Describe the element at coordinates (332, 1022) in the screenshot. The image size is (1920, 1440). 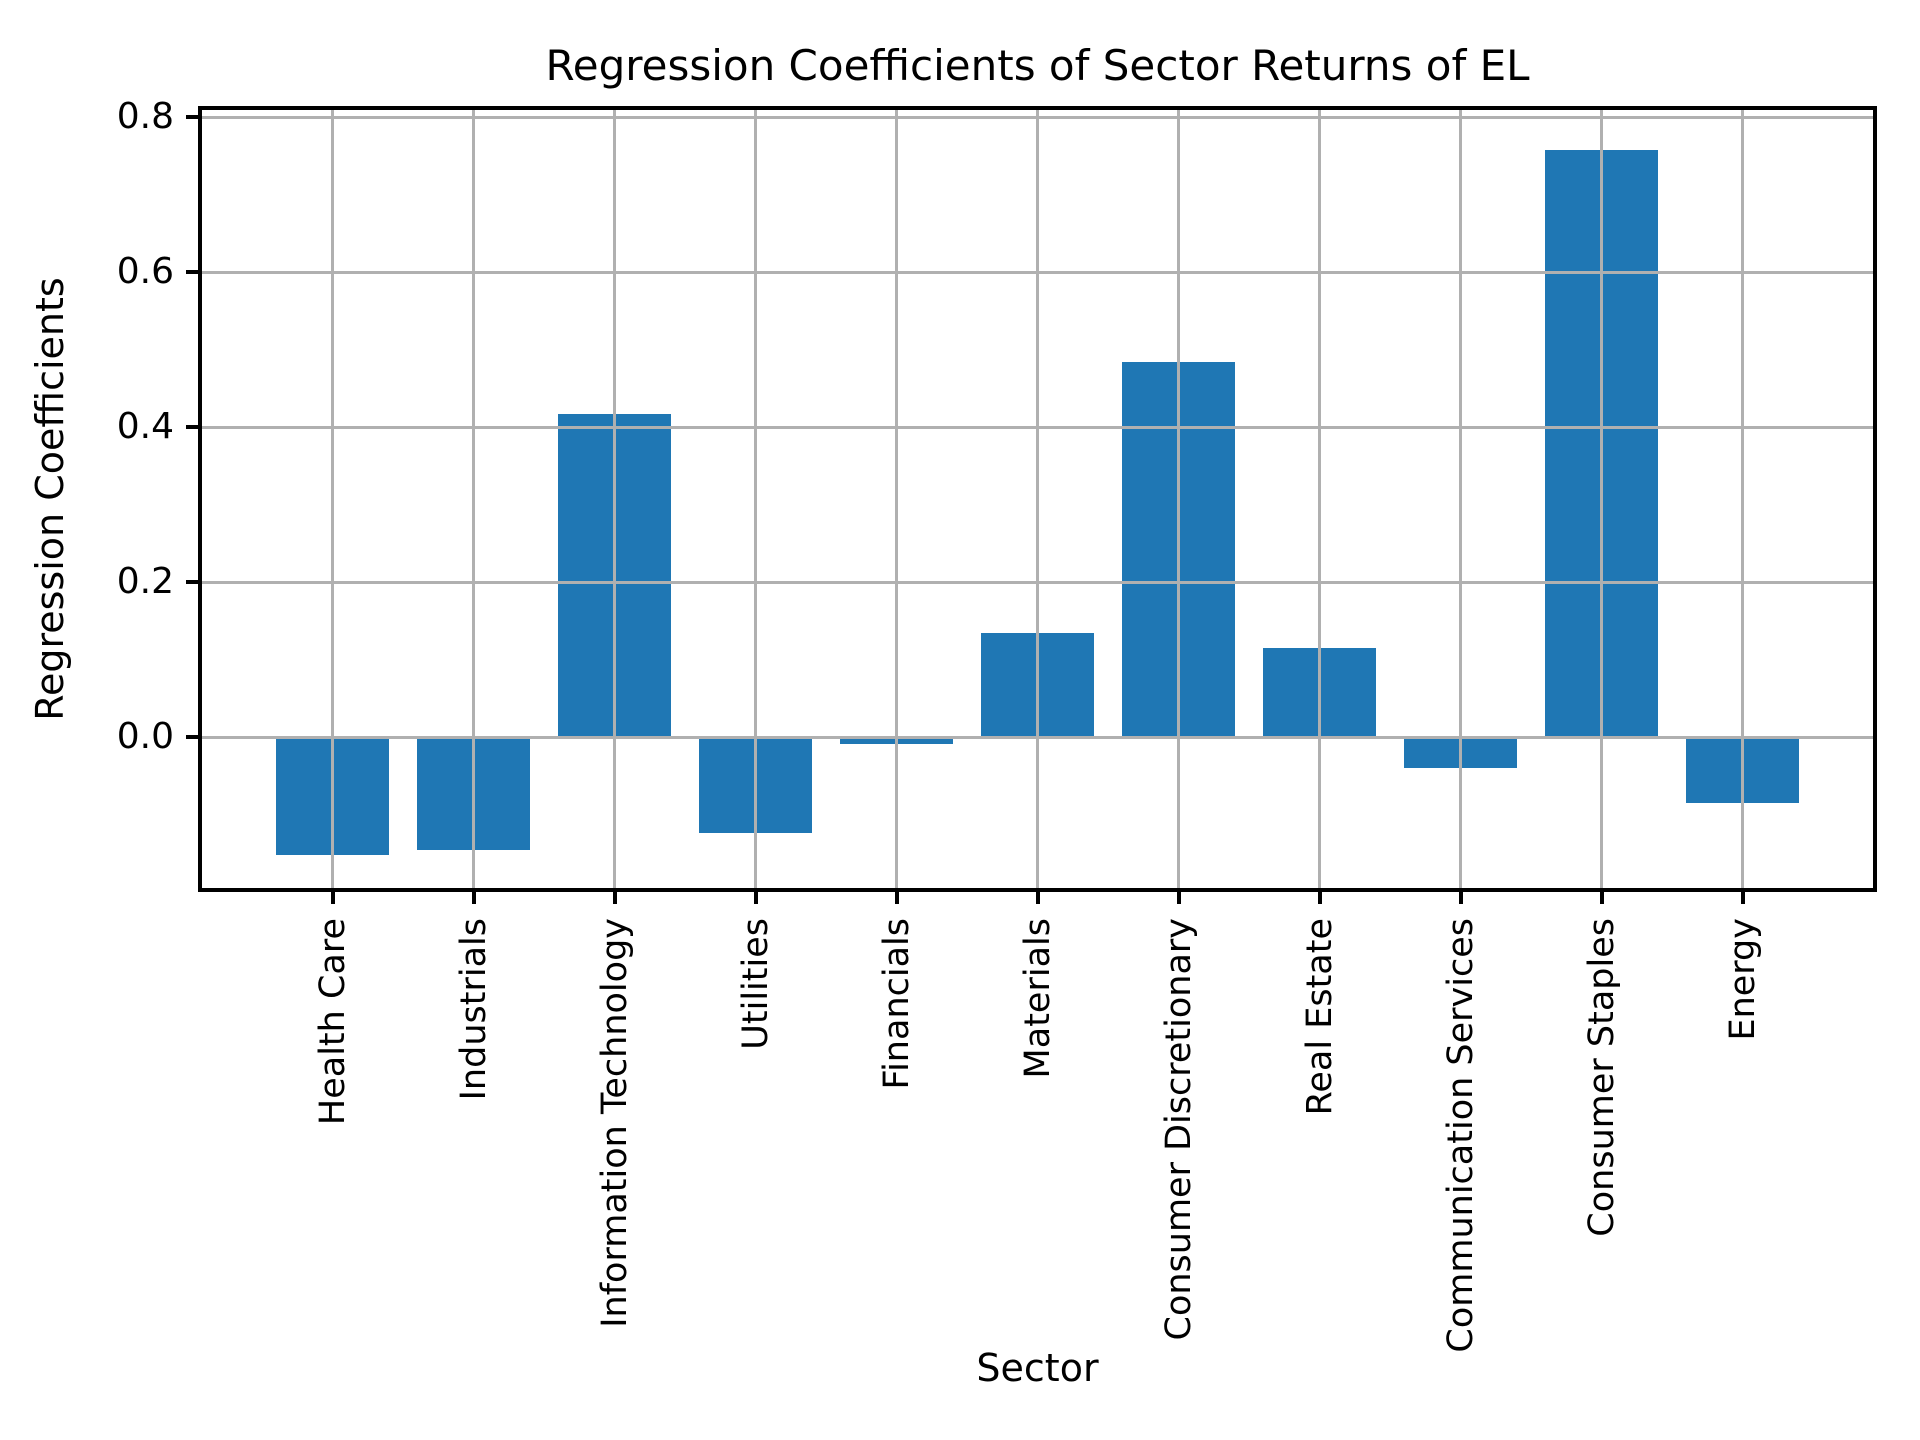
I see `x-tick-label-health-care: Health Care` at that location.